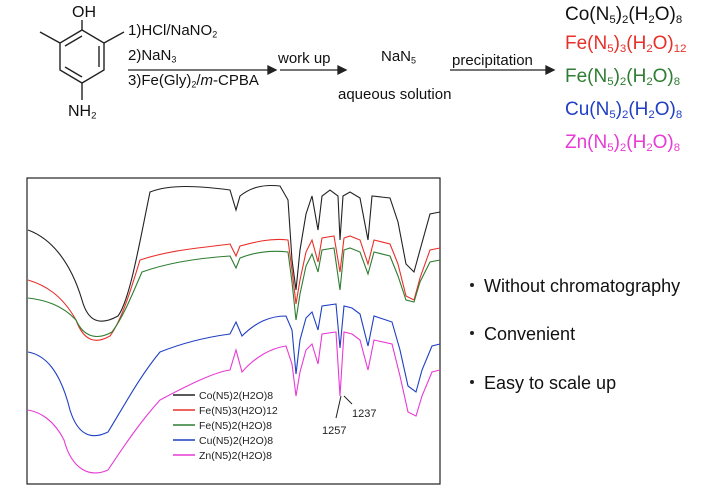 The height and width of the screenshot is (493, 728). Describe the element at coordinates (624, 15) in the screenshot. I see `product-1: Co(N5)2(H2O)8` at that location.